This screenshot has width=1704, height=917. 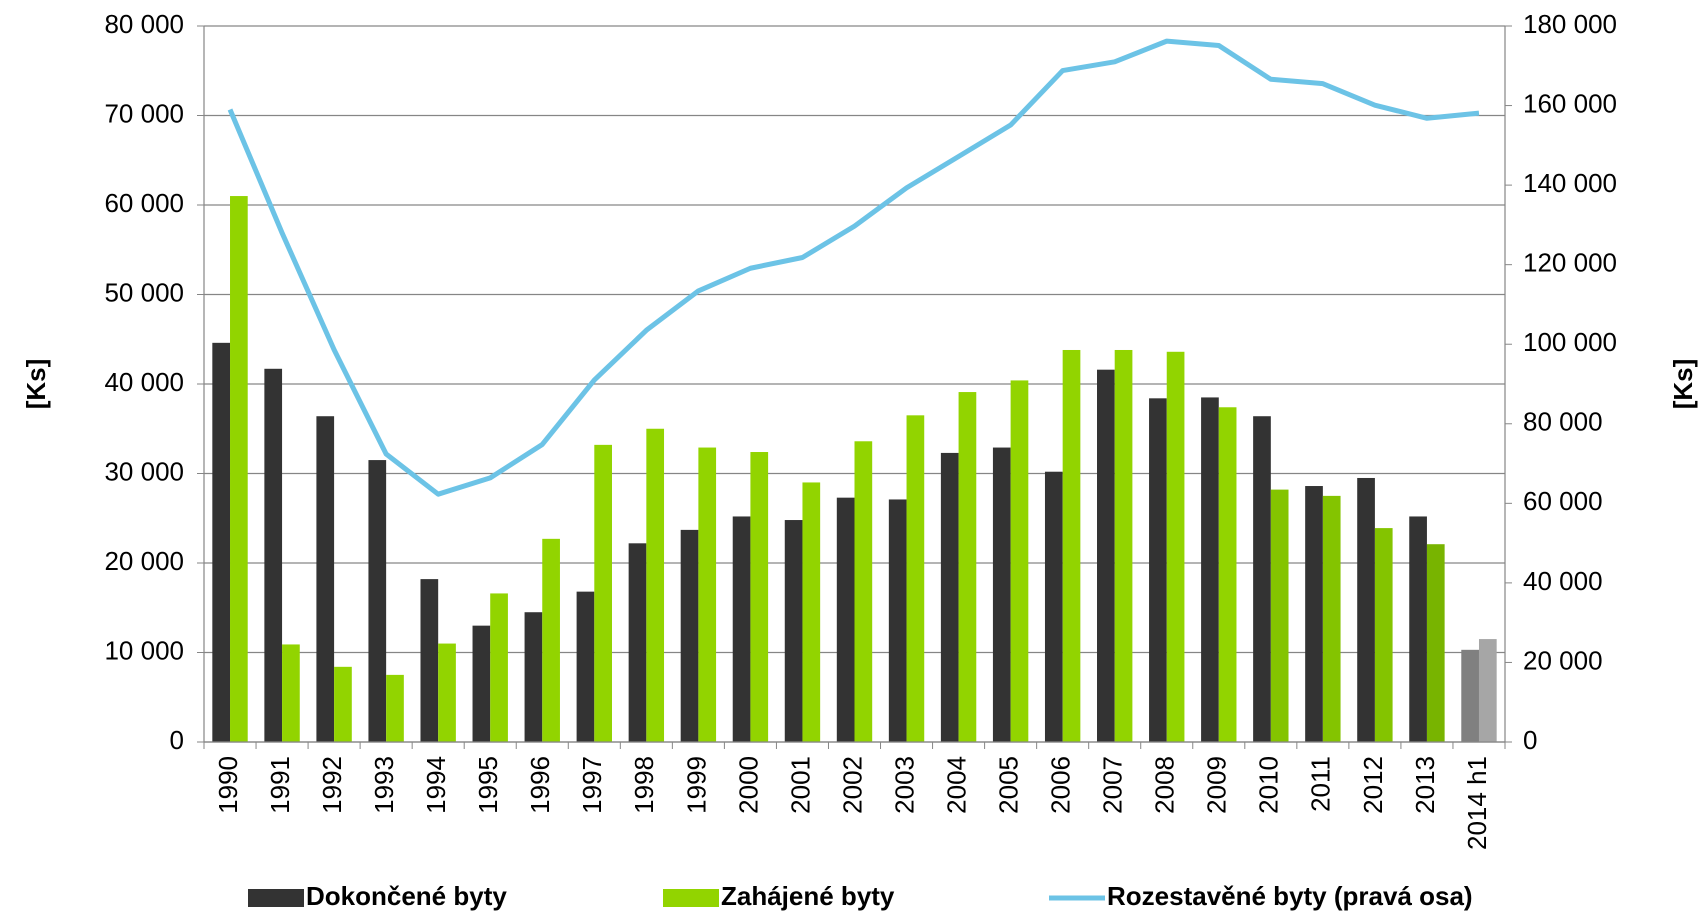 What do you see at coordinates (956, 785) in the screenshot?
I see `x-tick-label: 2004` at bounding box center [956, 785].